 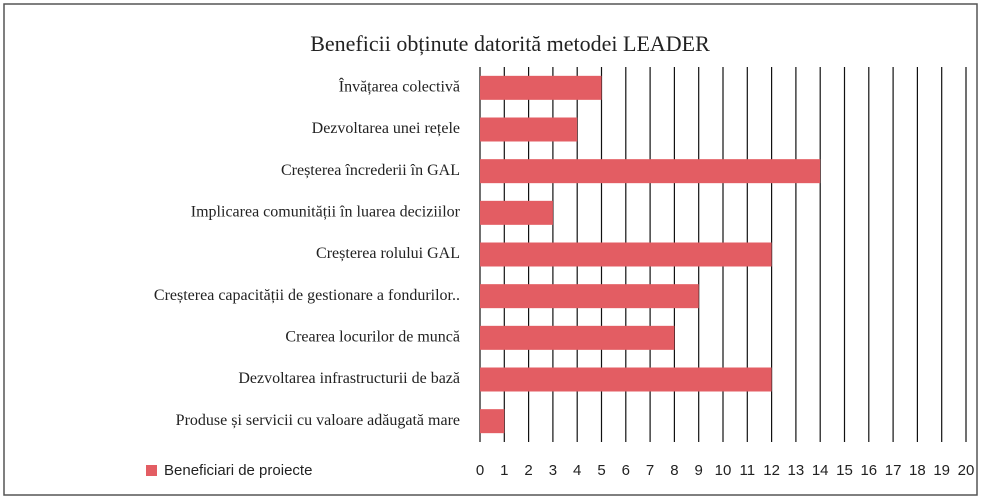 I want to click on y-tick-label: Creșterea rolului GAL, so click(x=388, y=253).